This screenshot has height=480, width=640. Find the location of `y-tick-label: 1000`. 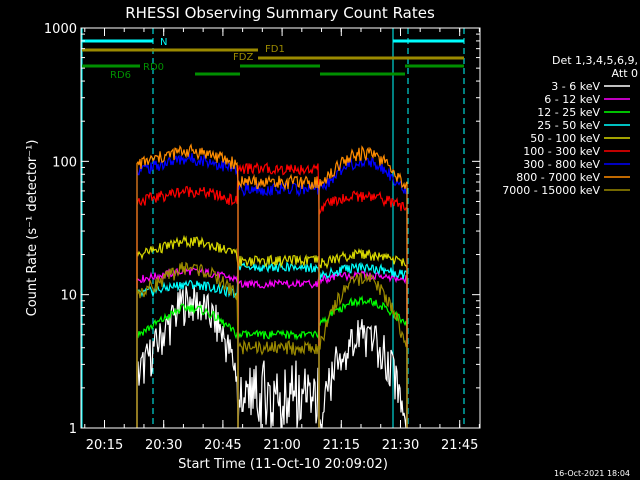

y-tick-label: 1000 is located at coordinates (60, 29).